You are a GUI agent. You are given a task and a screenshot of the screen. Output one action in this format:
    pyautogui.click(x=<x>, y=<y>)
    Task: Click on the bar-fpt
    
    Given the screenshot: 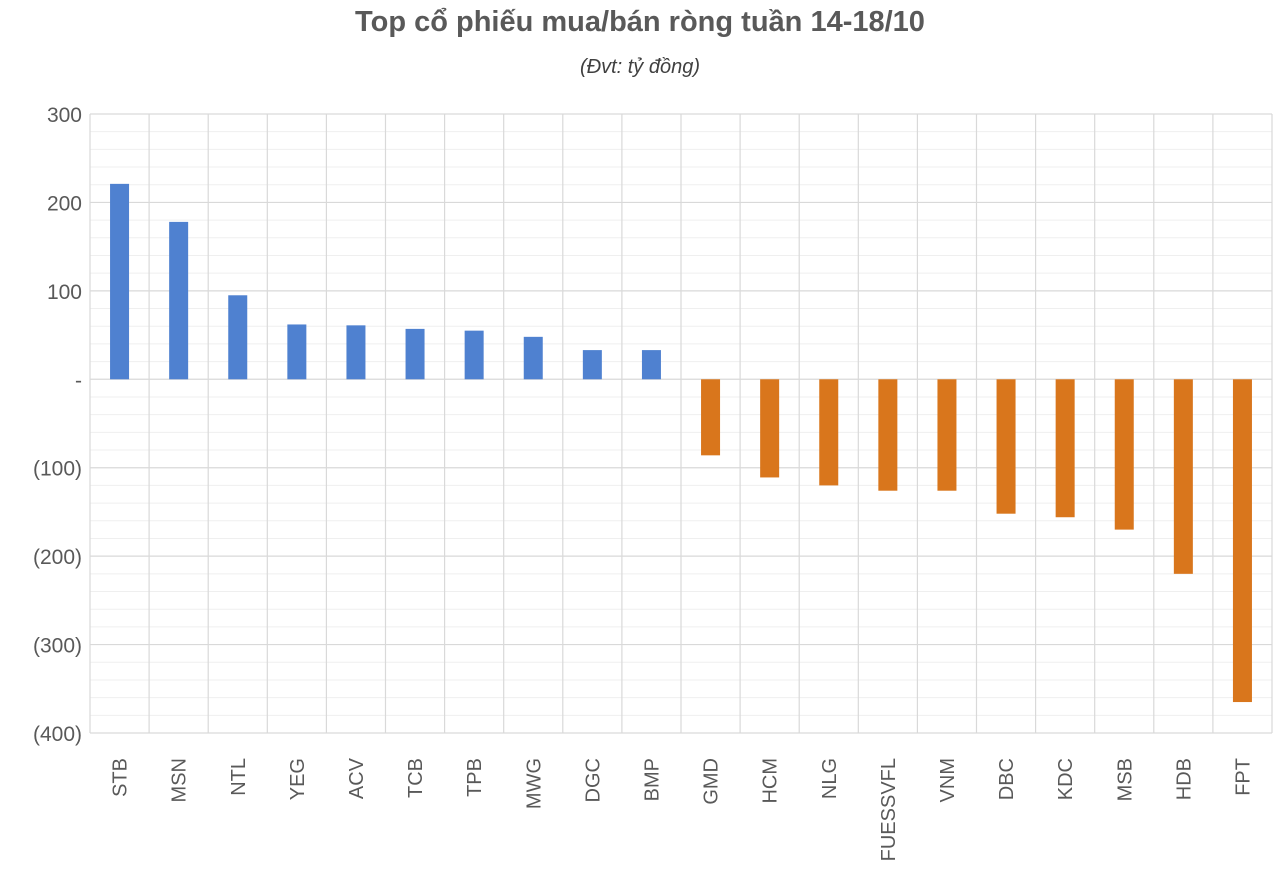 What is the action you would take?
    pyautogui.click(x=1242, y=541)
    